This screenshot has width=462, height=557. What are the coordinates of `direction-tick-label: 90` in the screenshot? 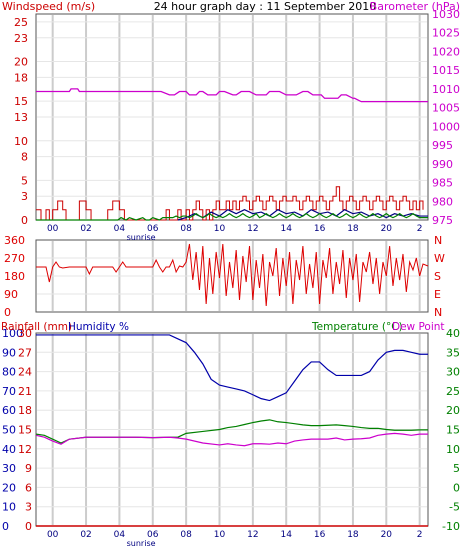 It's located at (11, 294).